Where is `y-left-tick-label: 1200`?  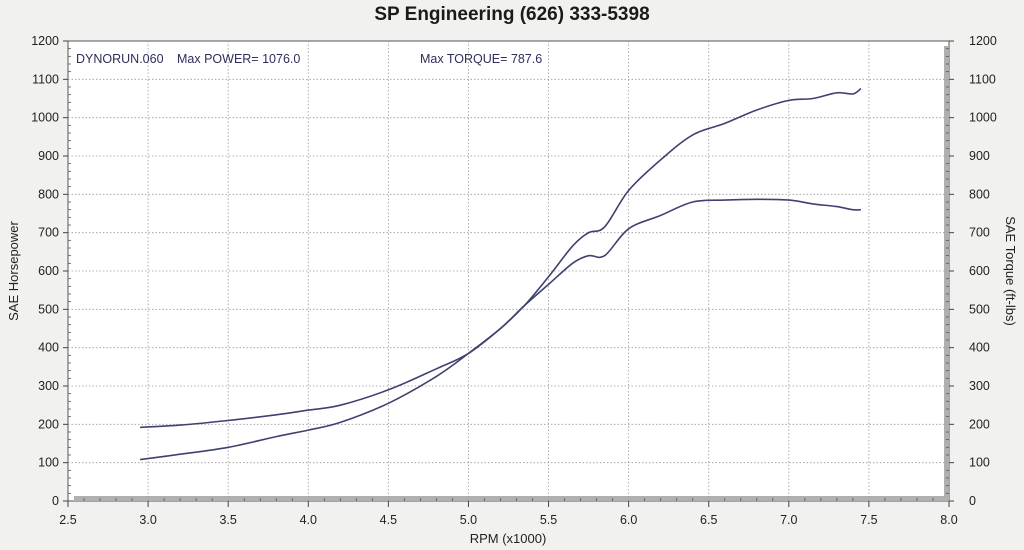
y-left-tick-label: 1200 is located at coordinates (45, 41).